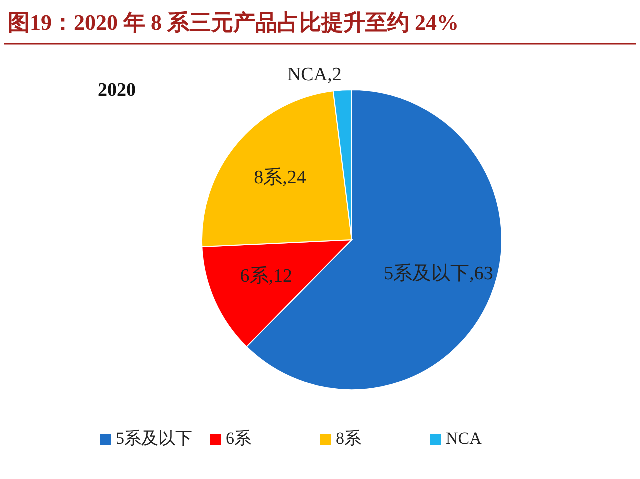  I want to click on legend-label: 6系, so click(239, 438).